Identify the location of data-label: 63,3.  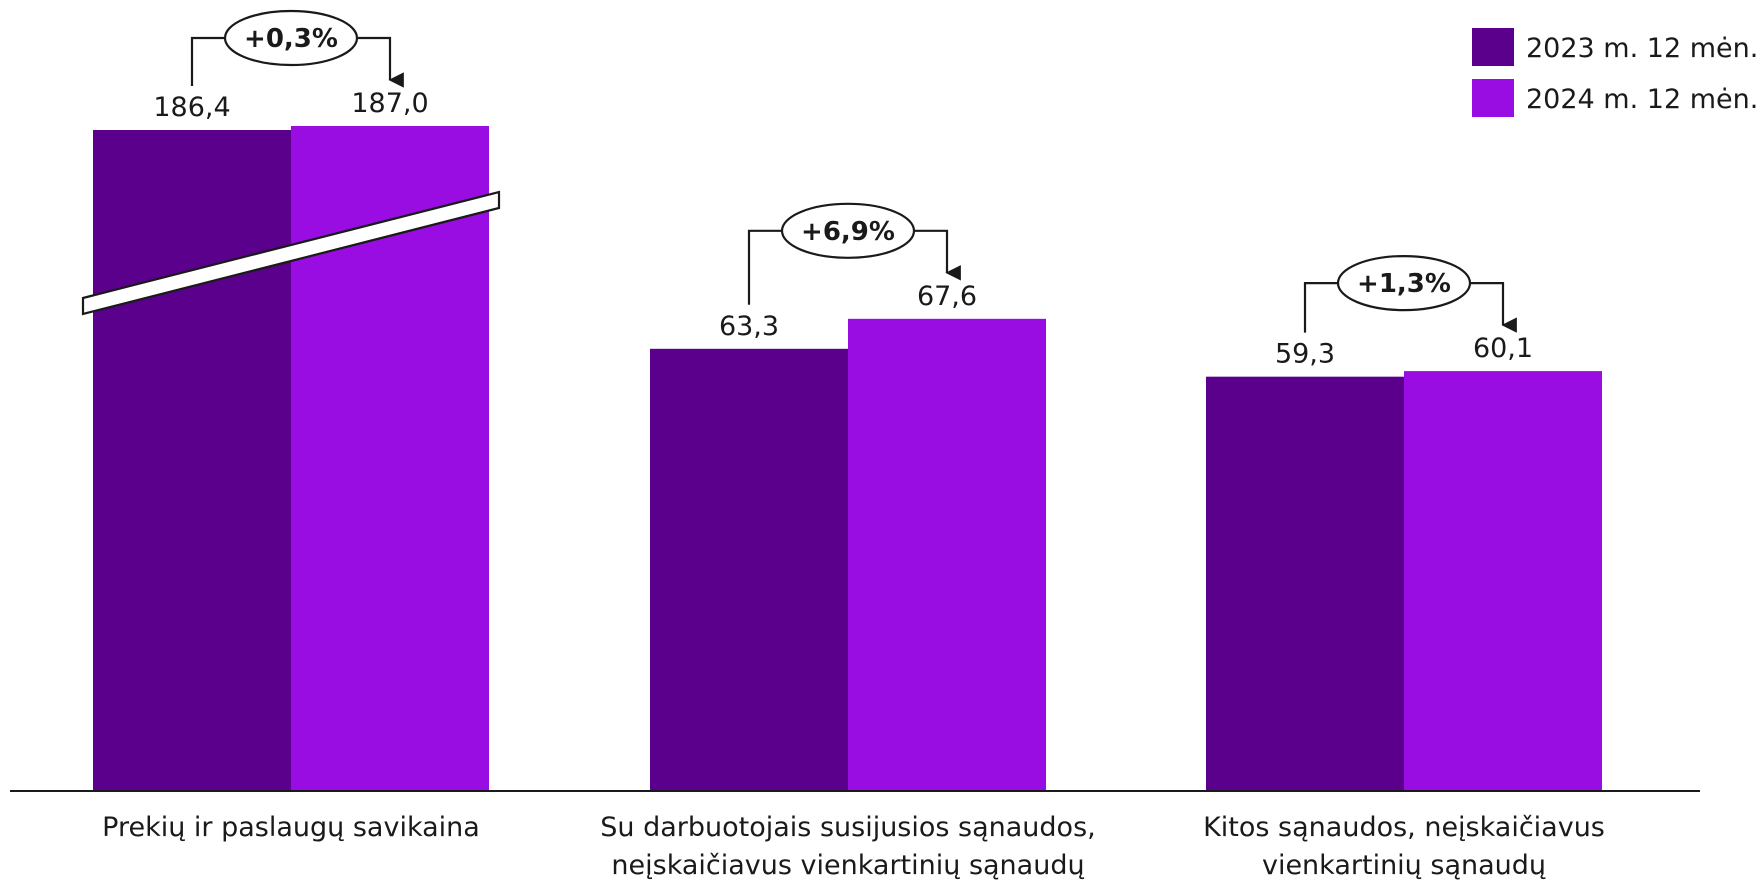
(749, 326).